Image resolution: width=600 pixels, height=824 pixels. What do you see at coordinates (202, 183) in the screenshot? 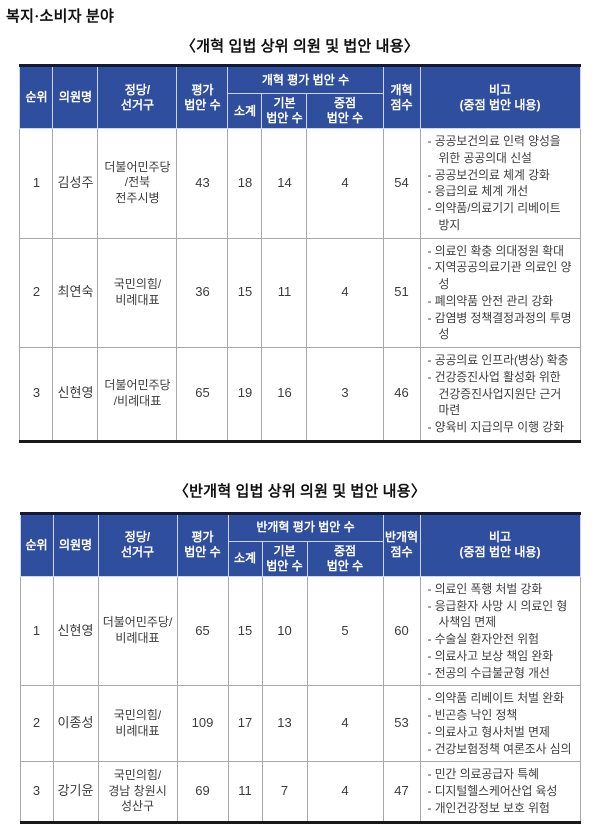
I see `eval-count-cell: 43` at bounding box center [202, 183].